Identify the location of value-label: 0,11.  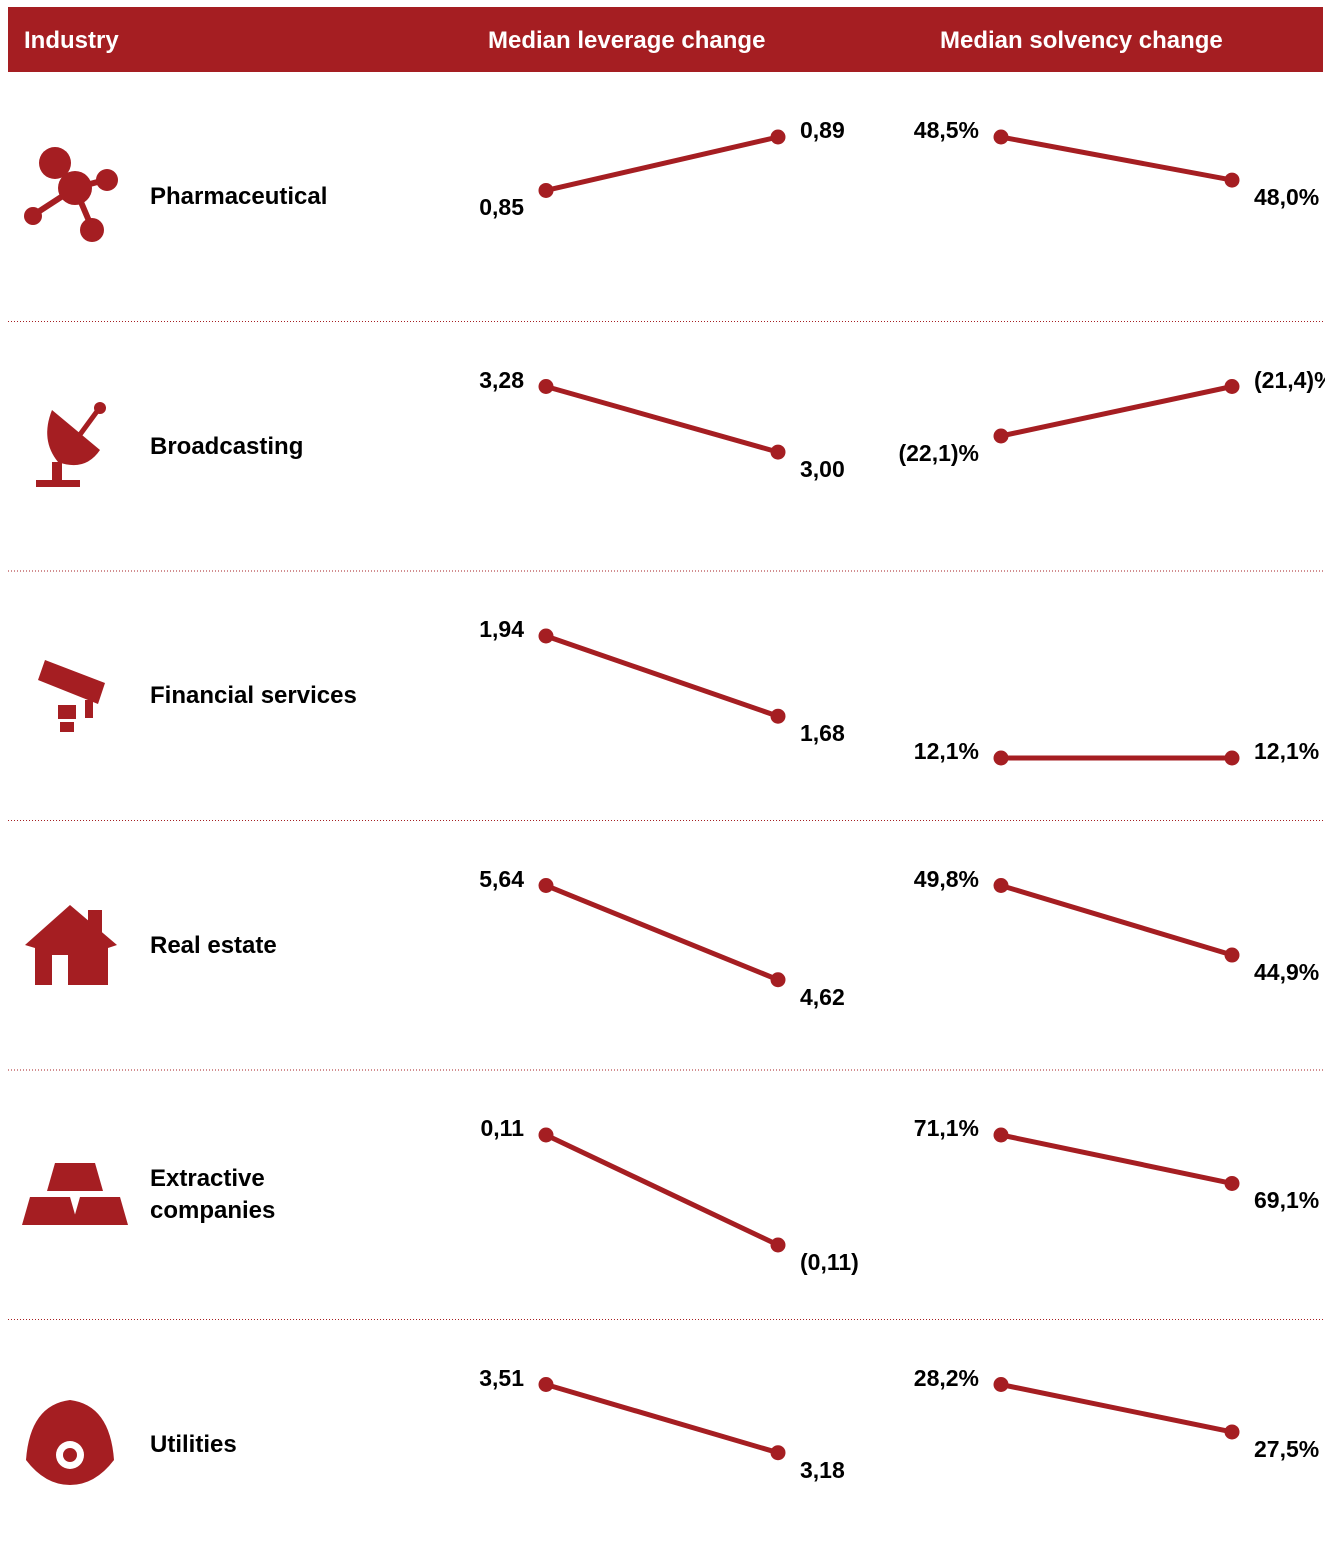
(502, 1128).